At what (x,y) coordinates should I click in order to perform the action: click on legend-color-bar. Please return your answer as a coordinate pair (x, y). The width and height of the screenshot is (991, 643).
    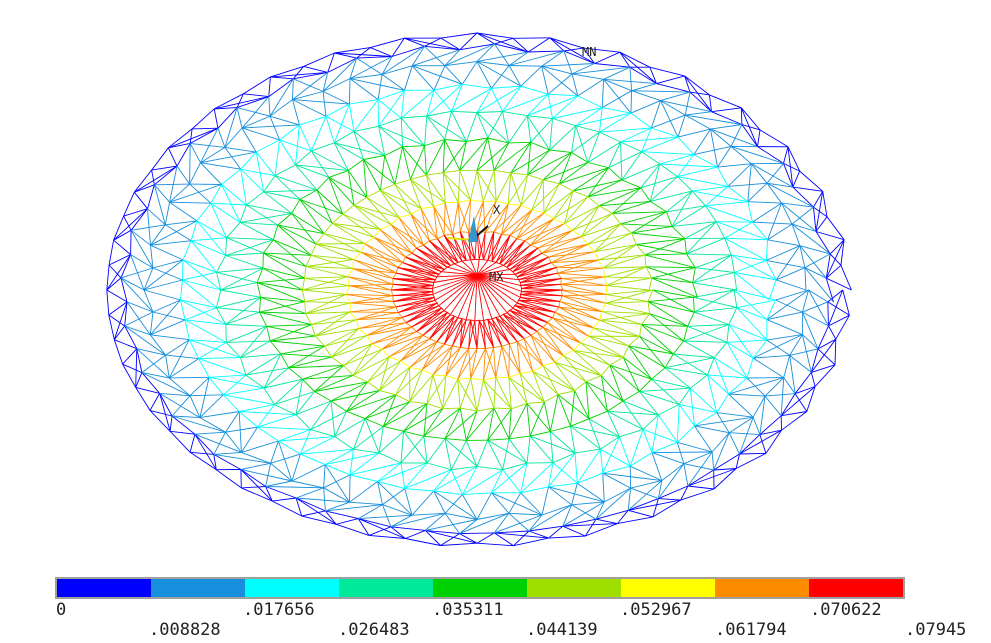
    Looking at the image, I should click on (480, 588).